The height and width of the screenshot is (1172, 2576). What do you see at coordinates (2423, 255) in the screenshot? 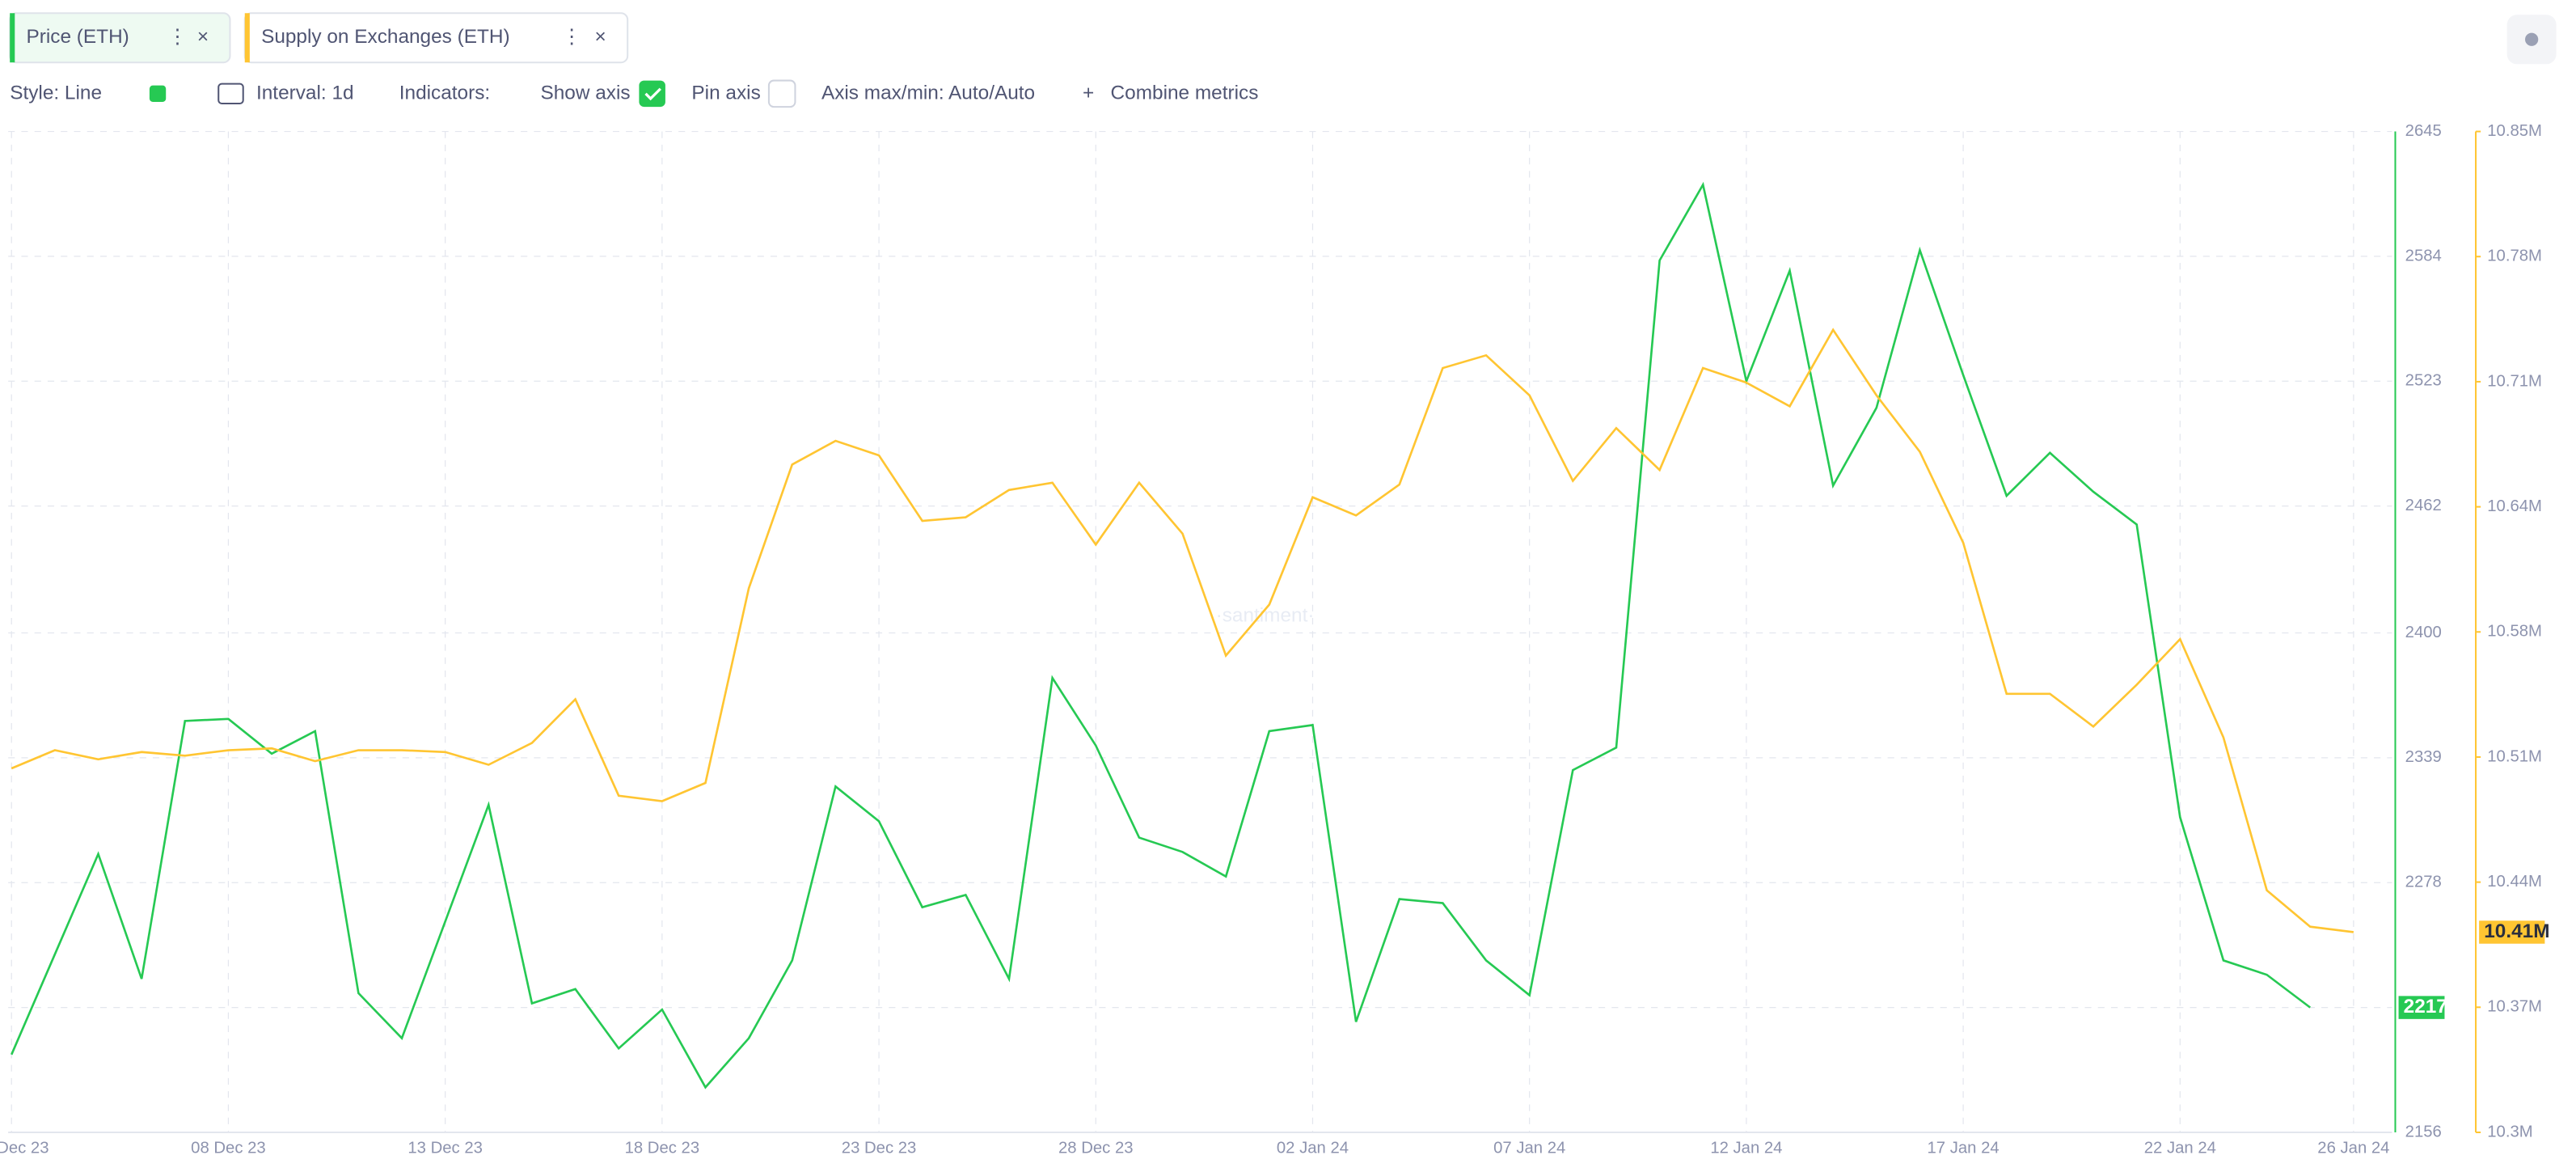
I see `y-tick-label: 2584` at bounding box center [2423, 255].